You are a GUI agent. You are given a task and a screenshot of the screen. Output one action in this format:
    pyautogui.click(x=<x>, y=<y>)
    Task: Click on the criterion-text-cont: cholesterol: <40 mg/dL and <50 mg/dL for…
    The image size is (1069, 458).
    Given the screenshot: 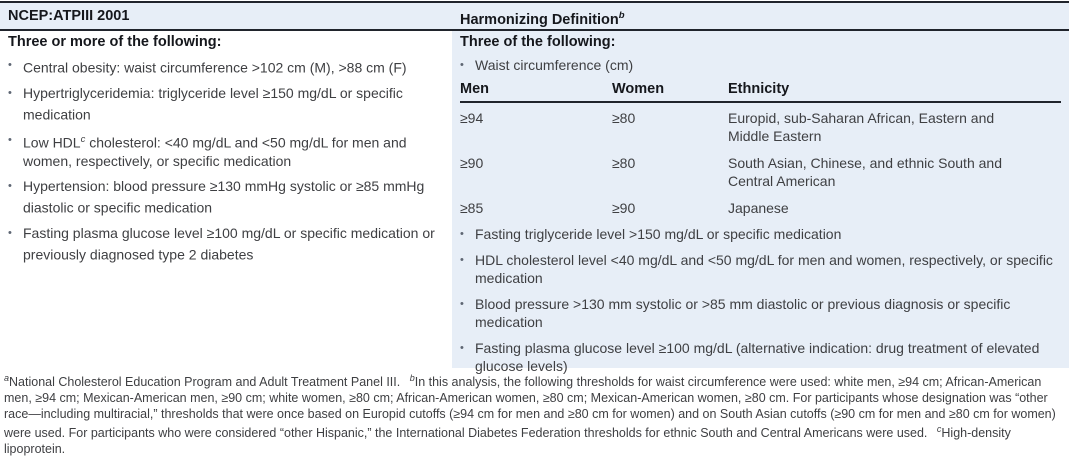 What is the action you would take?
    pyautogui.click(x=215, y=151)
    